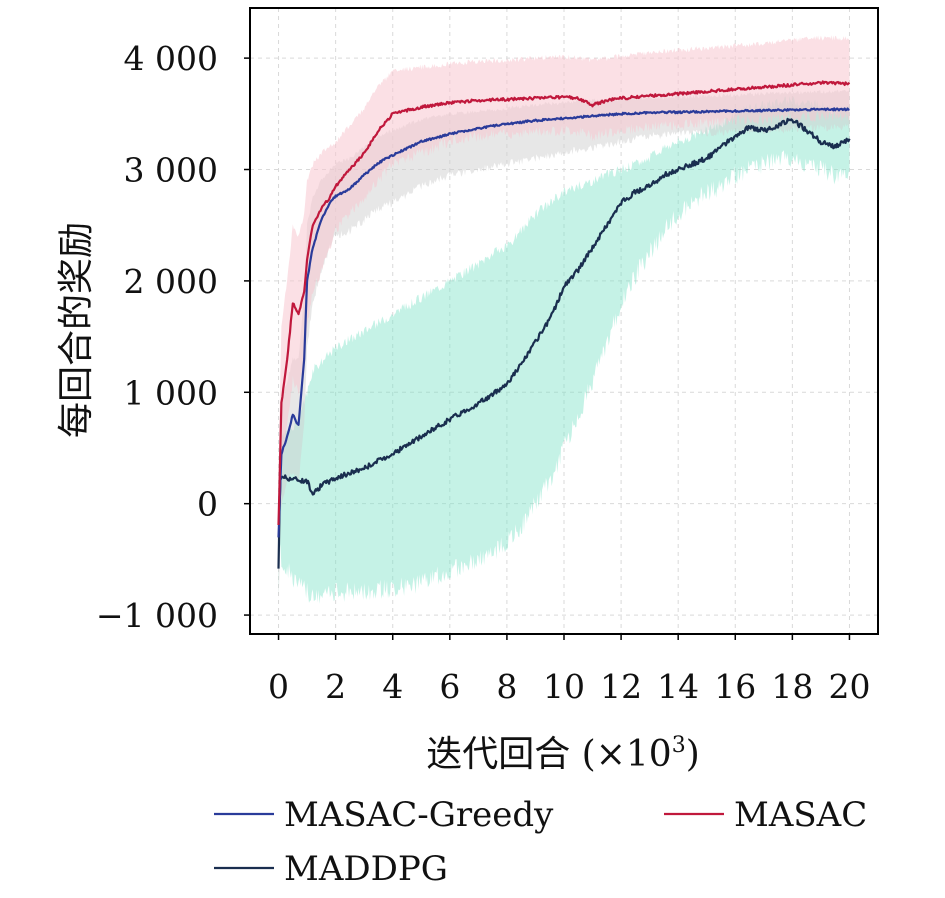  I want to click on x-axis-title-main: 迭代回合 (×10, so click(548, 754).